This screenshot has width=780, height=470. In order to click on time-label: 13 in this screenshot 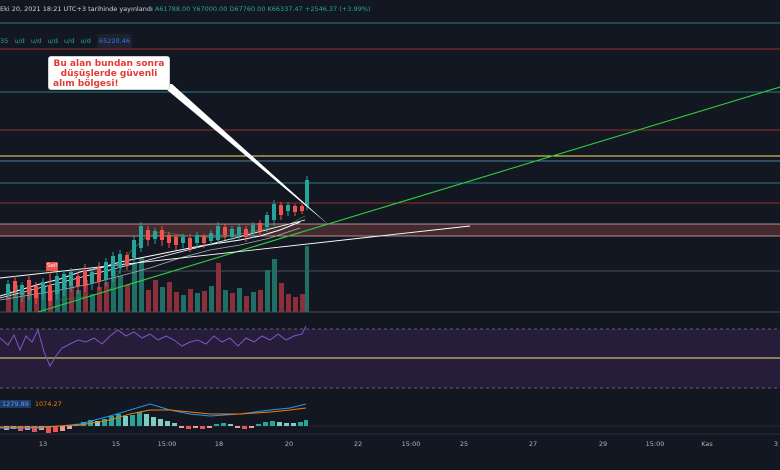, I will do `click(43, 444)`.